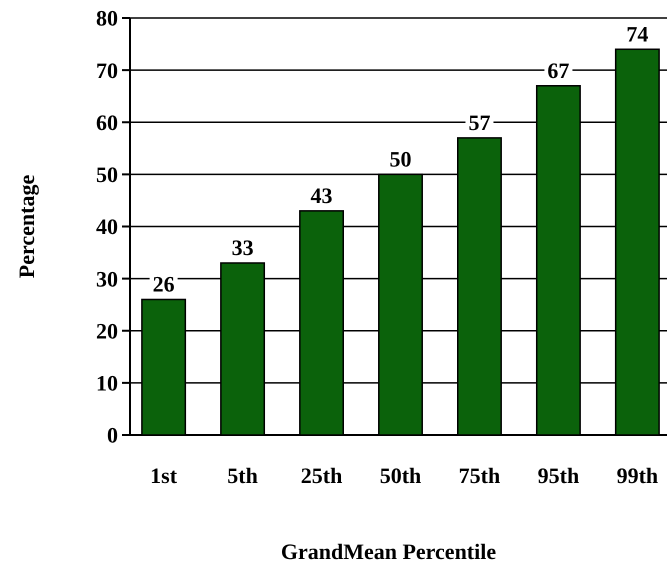  I want to click on y-tick-label: 80, so click(107, 18).